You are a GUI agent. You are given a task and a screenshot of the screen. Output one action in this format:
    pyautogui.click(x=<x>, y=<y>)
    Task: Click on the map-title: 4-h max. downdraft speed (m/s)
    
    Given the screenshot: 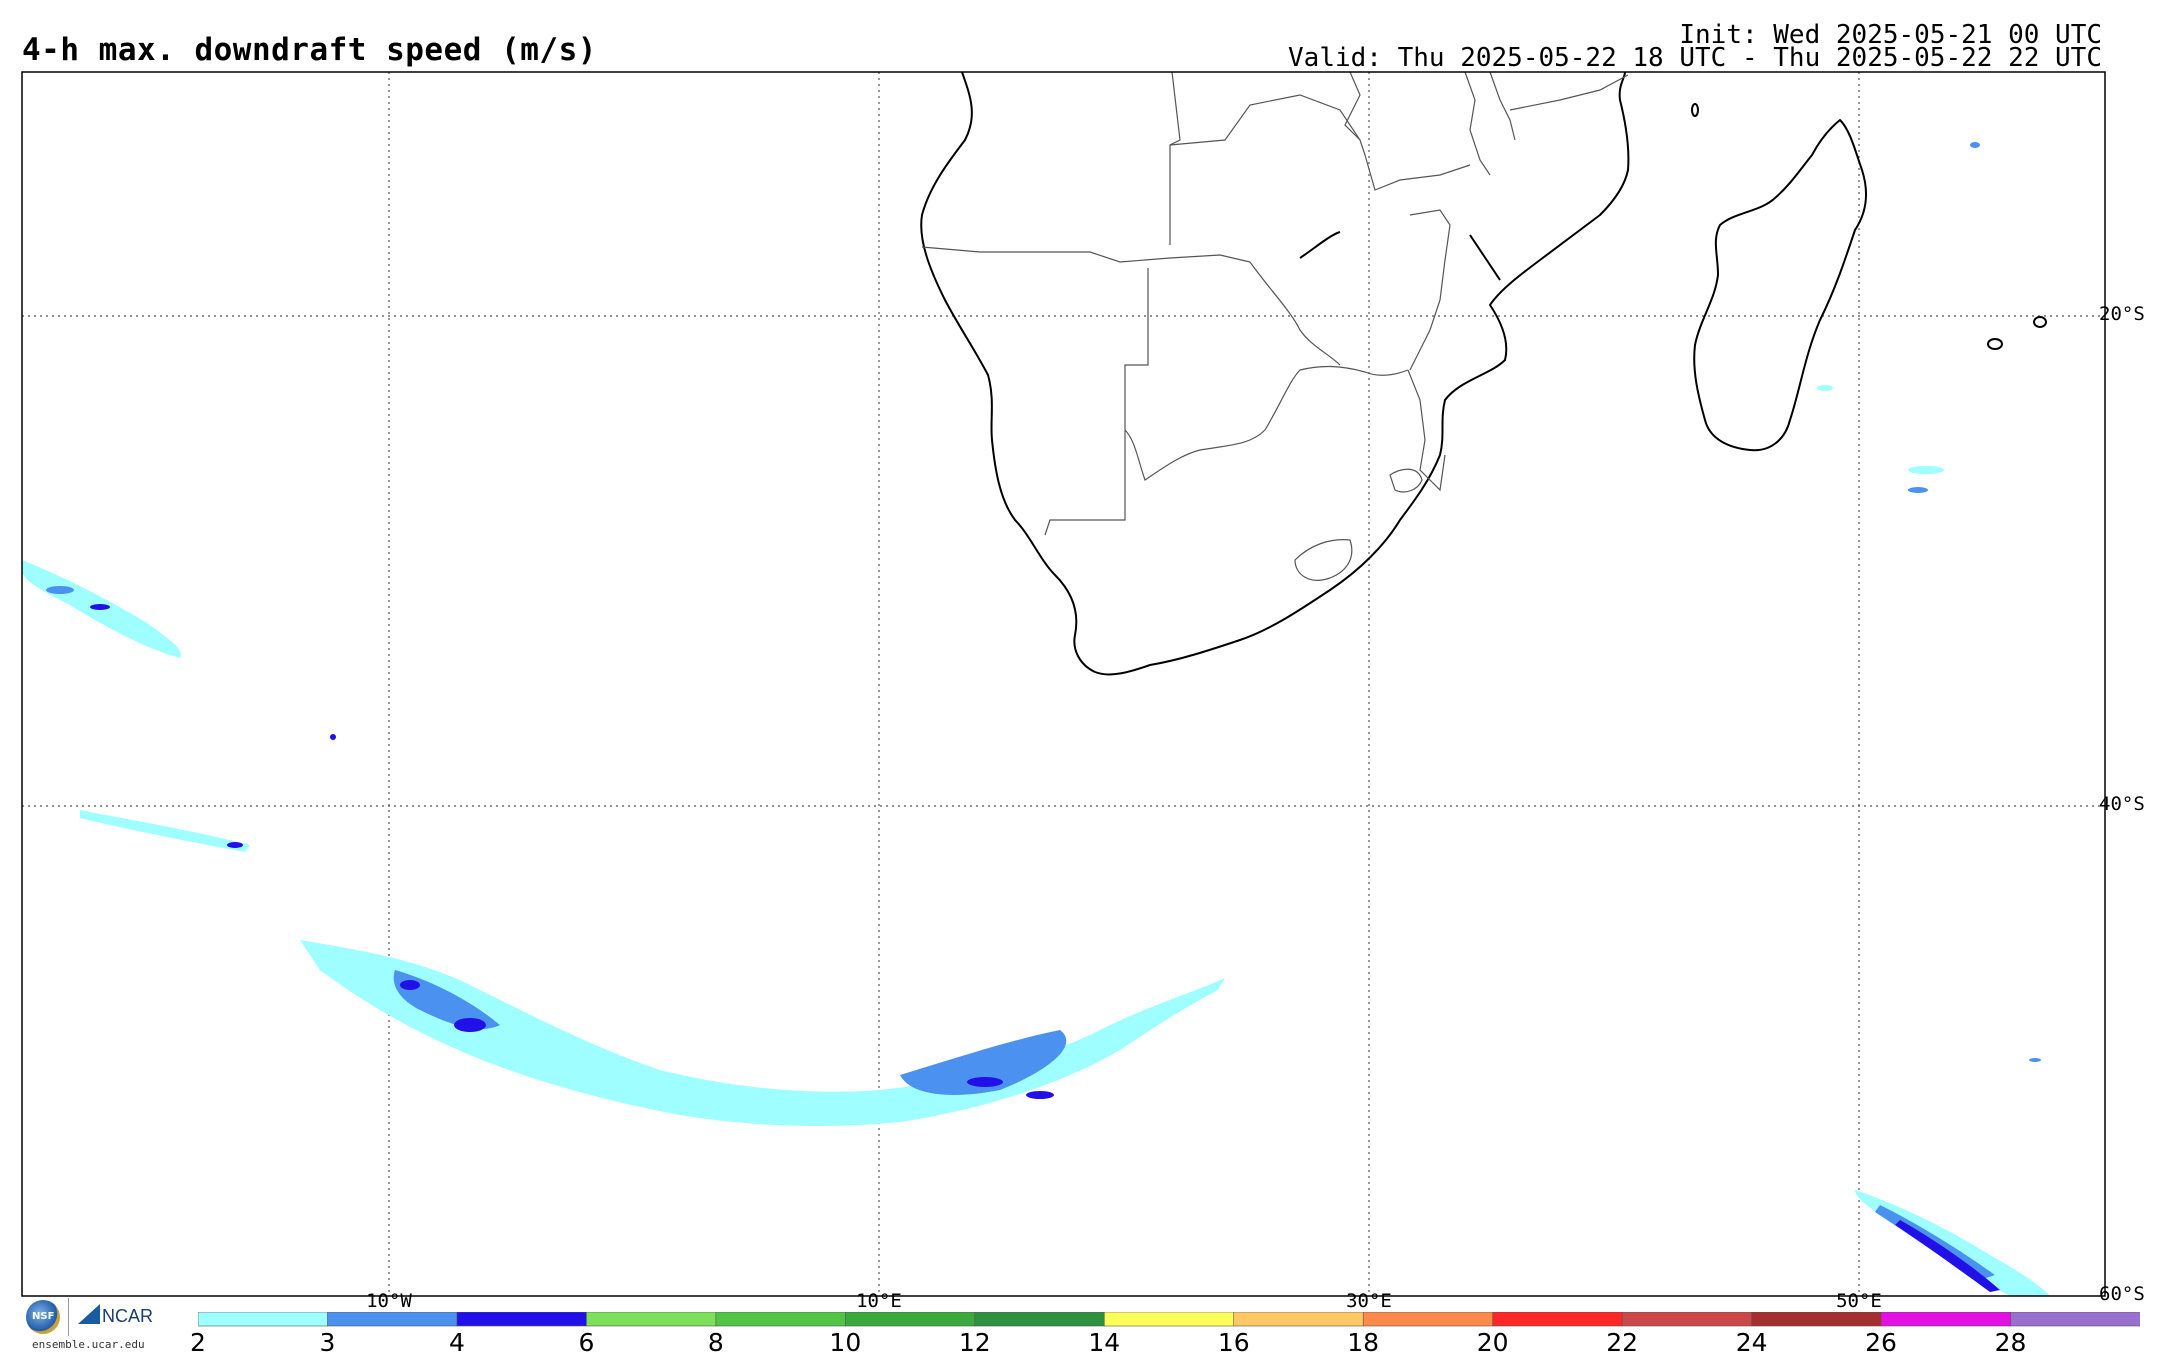 What is the action you would take?
    pyautogui.click(x=309, y=50)
    